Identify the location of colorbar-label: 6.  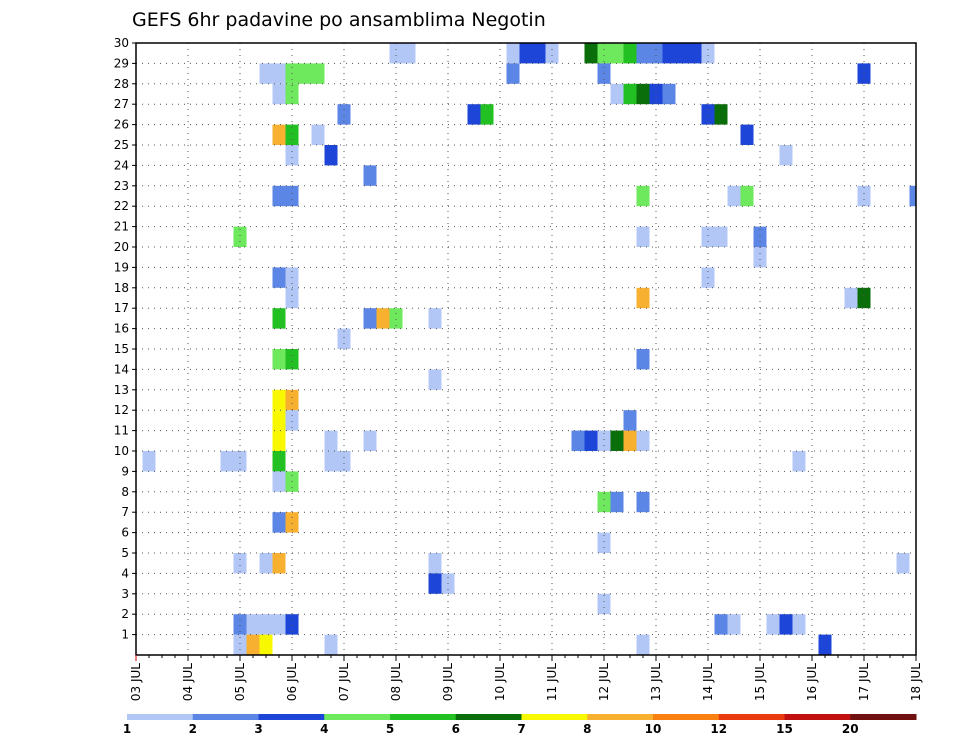
(456, 729).